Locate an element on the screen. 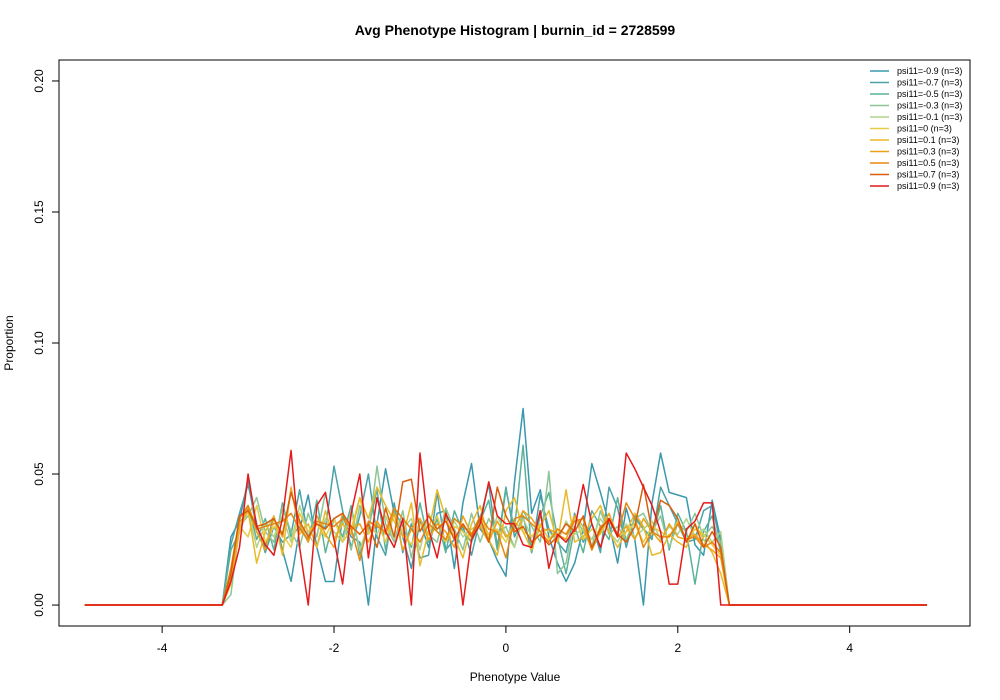 The image size is (1000, 700). legend-label: psi11=0.3 (n=3) is located at coordinates (928, 152).